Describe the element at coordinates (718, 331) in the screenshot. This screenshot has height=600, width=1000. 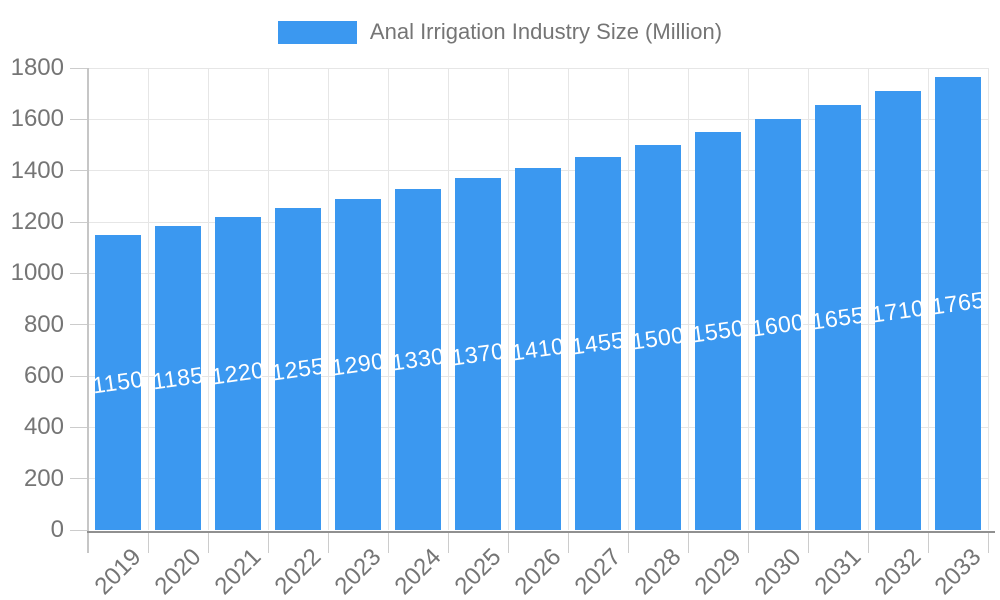
I see `bar-2029` at that location.